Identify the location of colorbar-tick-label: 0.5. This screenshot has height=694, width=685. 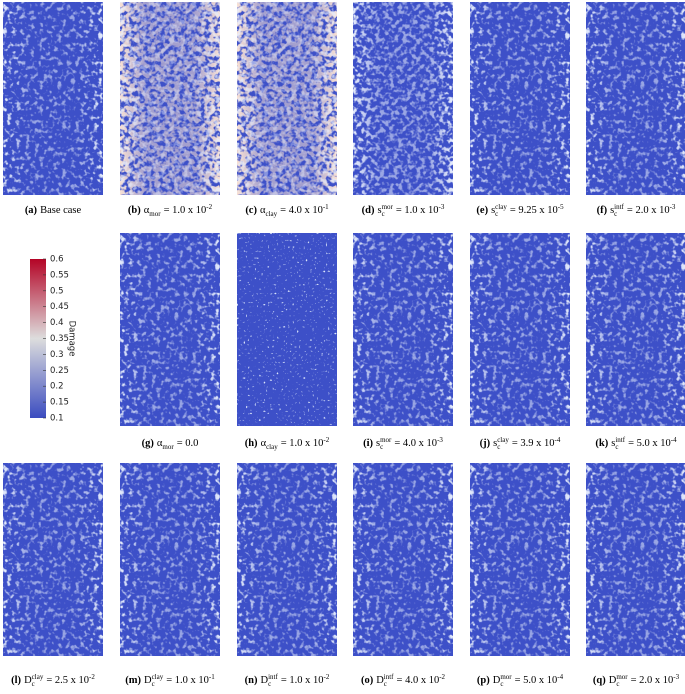
(57, 291).